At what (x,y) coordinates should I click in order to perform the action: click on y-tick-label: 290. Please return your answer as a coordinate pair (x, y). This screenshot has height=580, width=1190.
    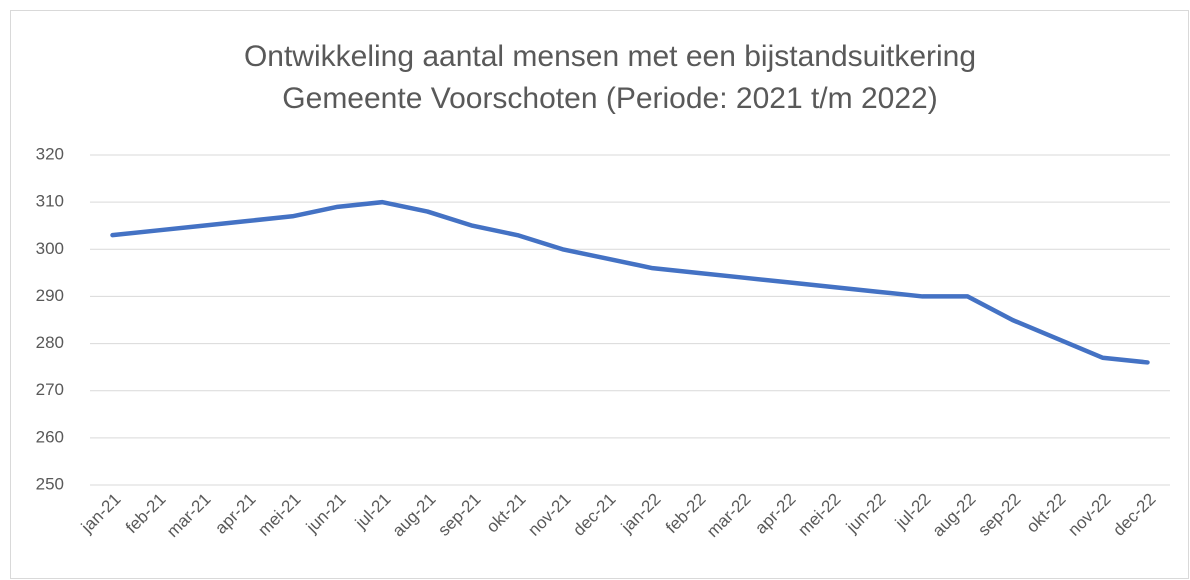
    Looking at the image, I should click on (50, 295).